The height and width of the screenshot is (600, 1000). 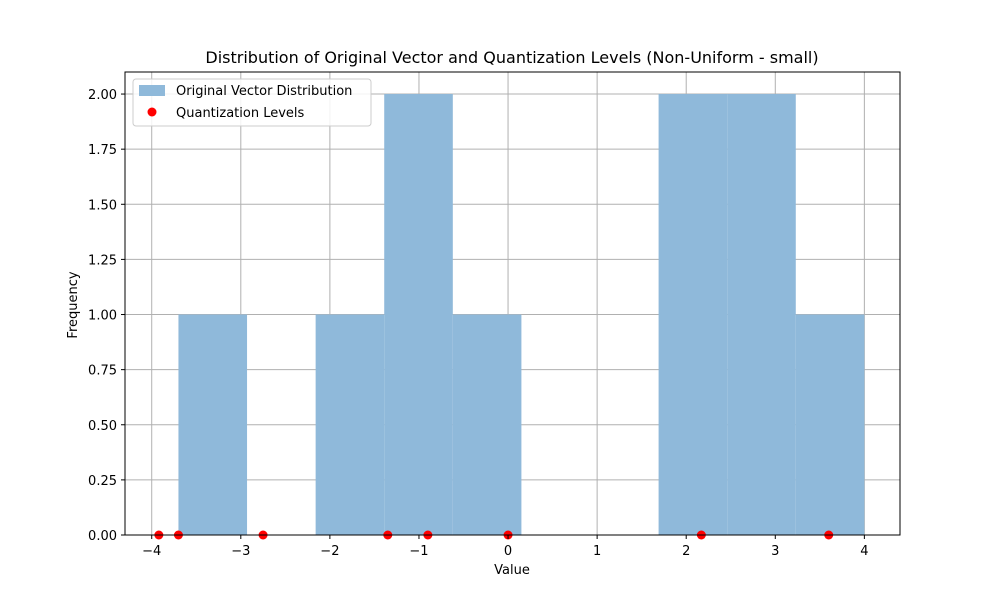 What do you see at coordinates (152, 112) in the screenshot?
I see `legend-marker-quantization` at bounding box center [152, 112].